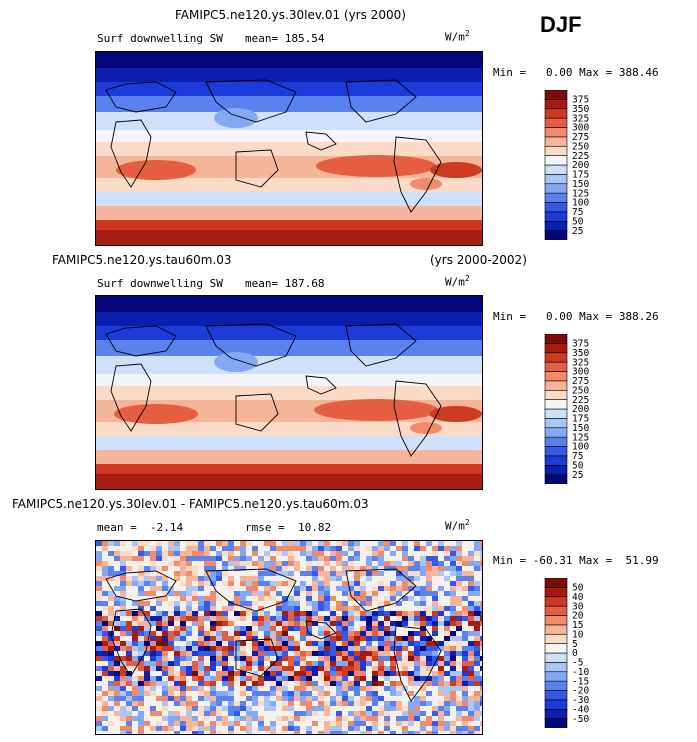  What do you see at coordinates (580, 700) in the screenshot?
I see `colorbar-tick-label: -30` at bounding box center [580, 700].